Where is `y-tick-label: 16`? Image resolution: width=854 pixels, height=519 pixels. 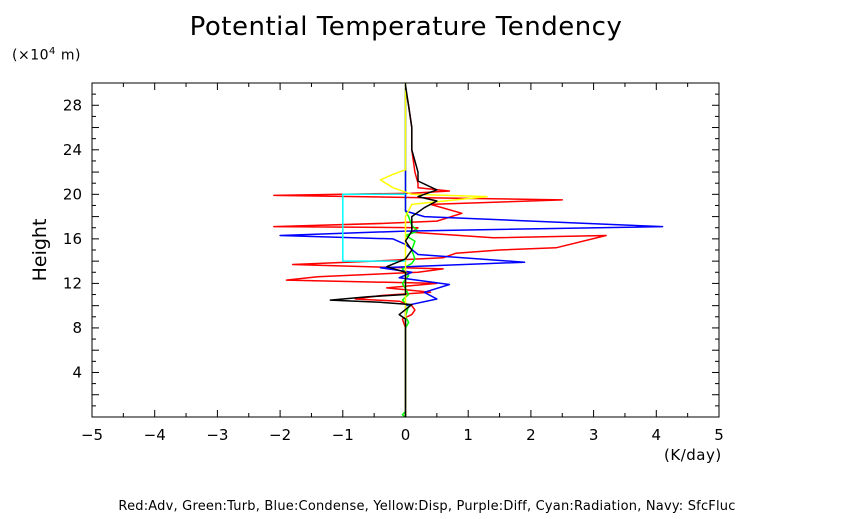
y-tick-label: 16 is located at coordinates (72, 239).